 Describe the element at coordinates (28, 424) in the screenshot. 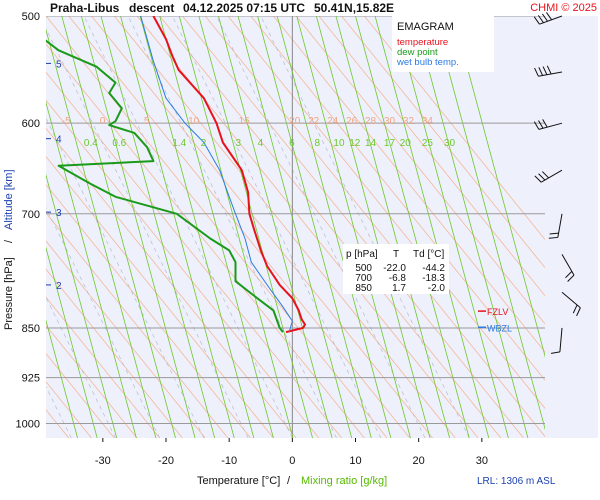

I see `pressure-tick-label: 1000` at that location.